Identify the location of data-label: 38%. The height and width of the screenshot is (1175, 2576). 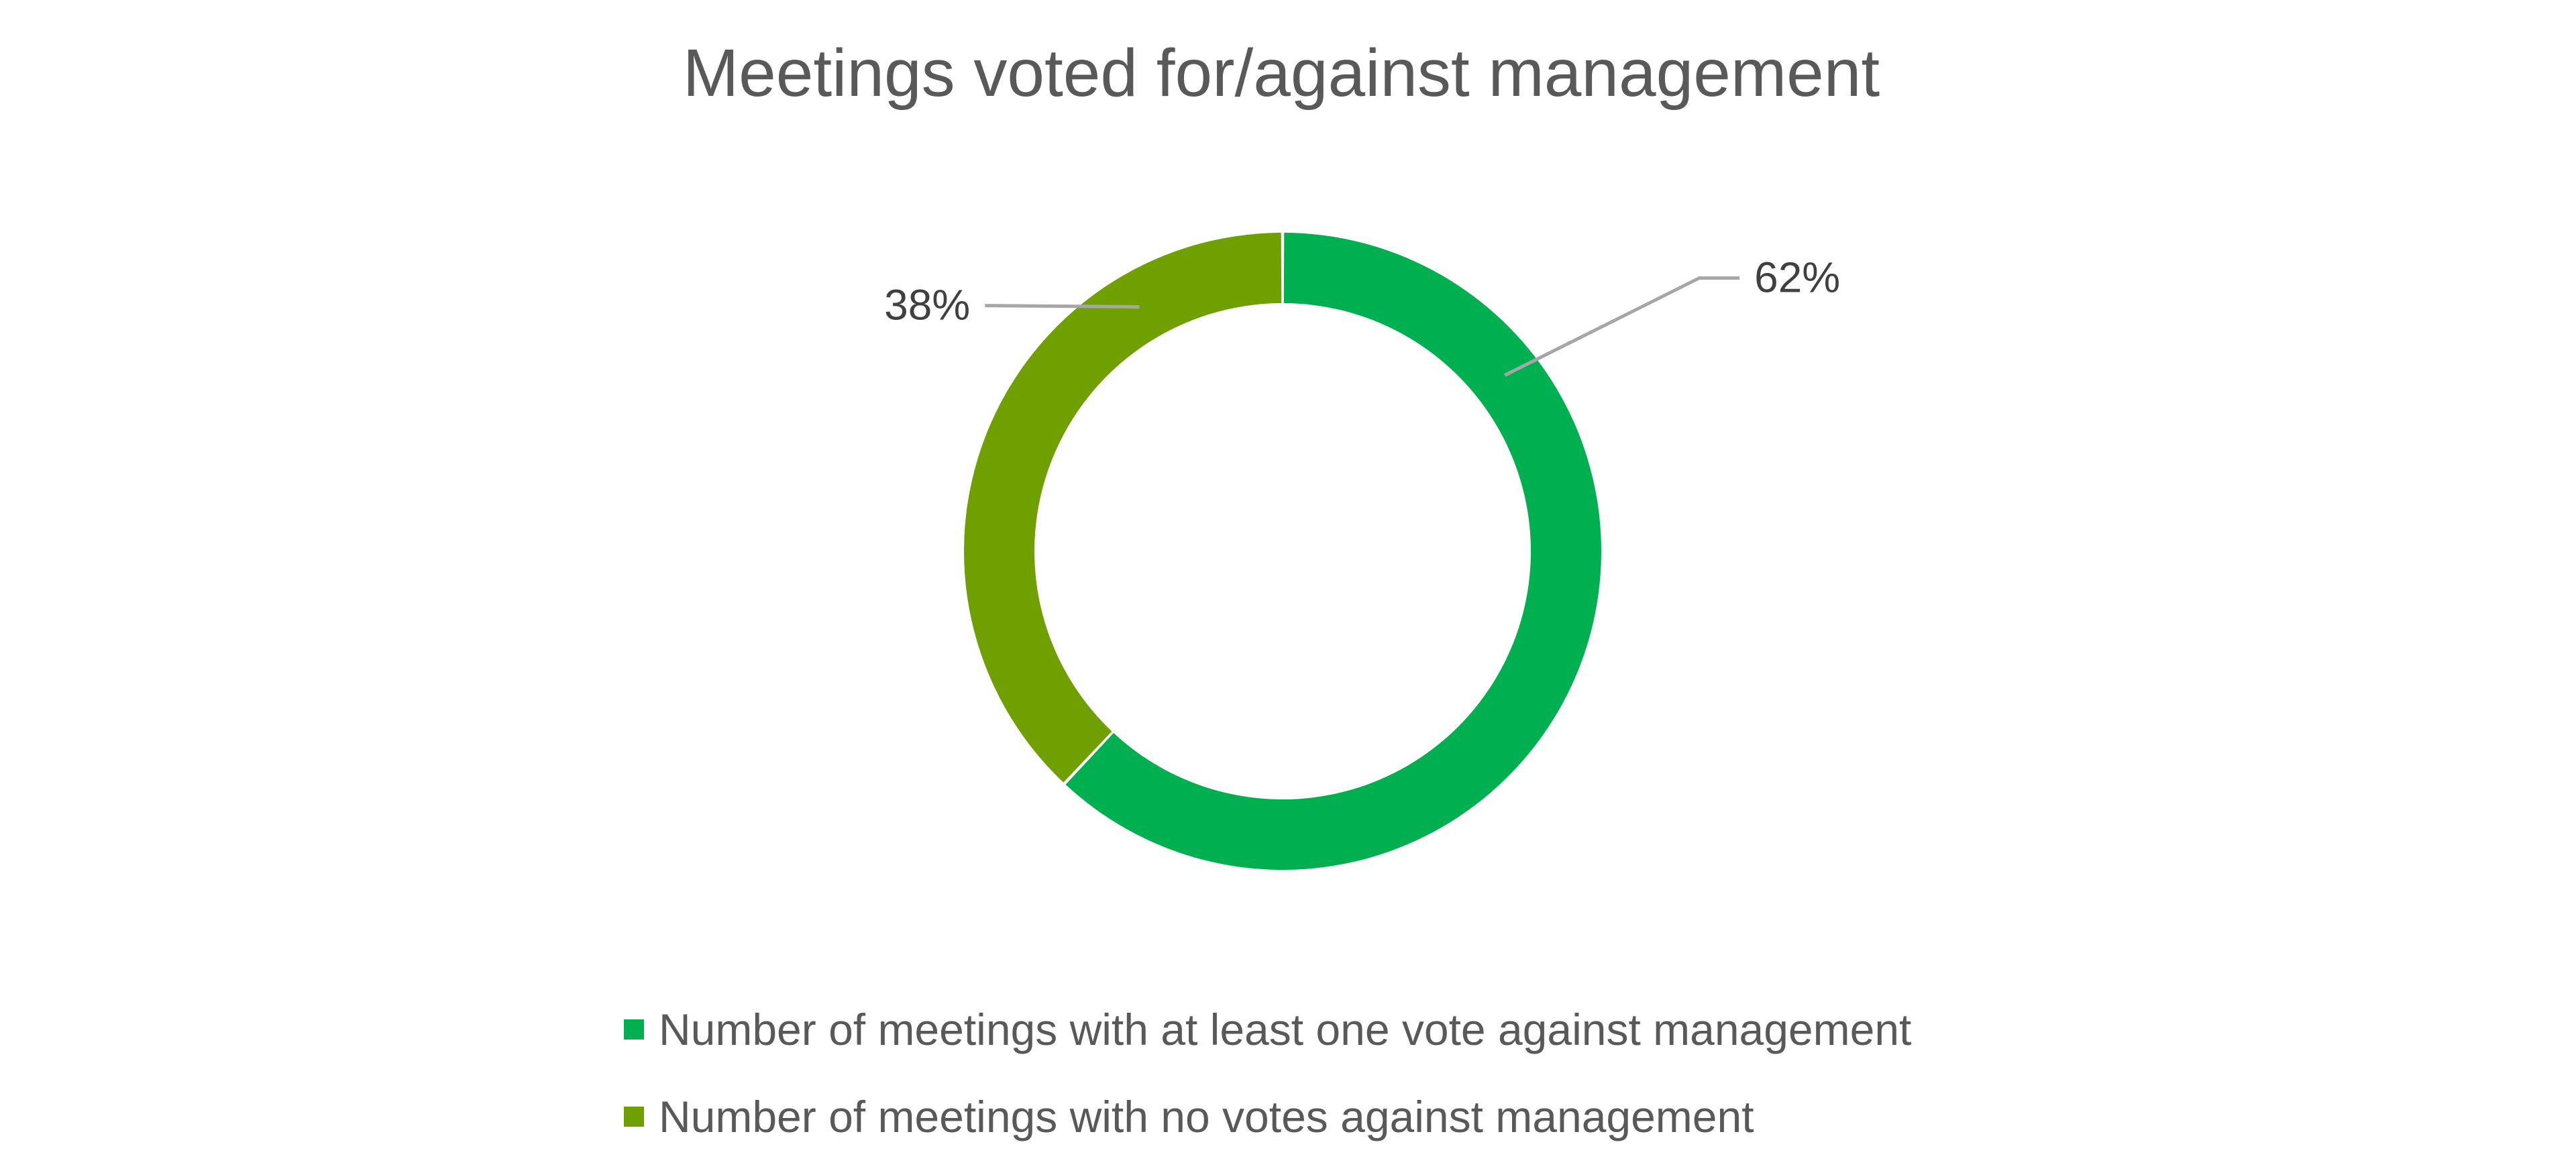
(927, 304).